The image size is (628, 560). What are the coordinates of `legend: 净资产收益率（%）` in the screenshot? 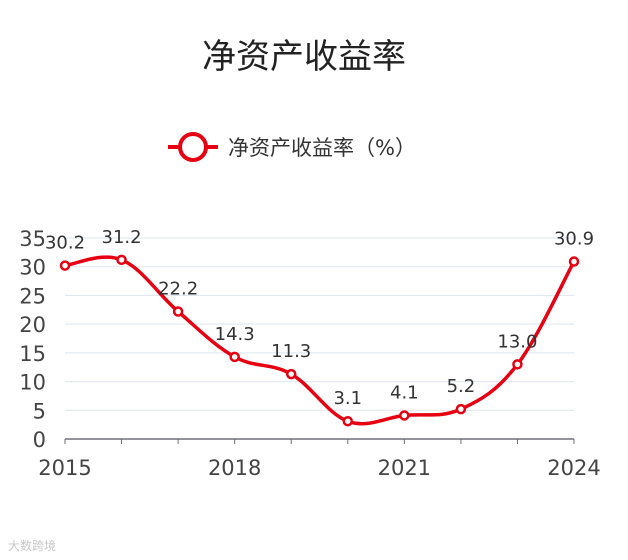 It's located at (292, 147).